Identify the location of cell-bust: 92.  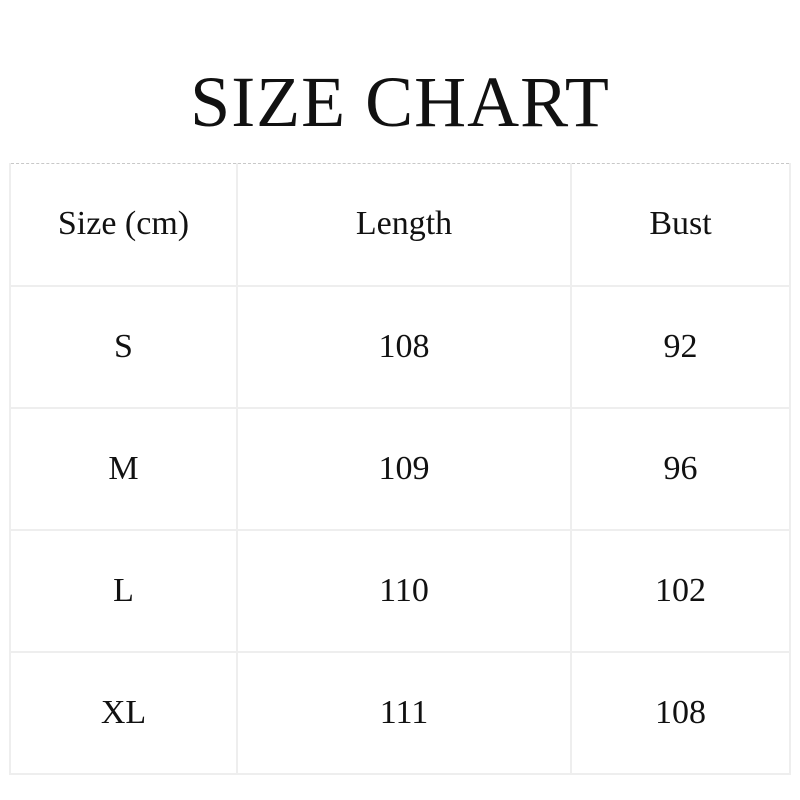
(680, 346).